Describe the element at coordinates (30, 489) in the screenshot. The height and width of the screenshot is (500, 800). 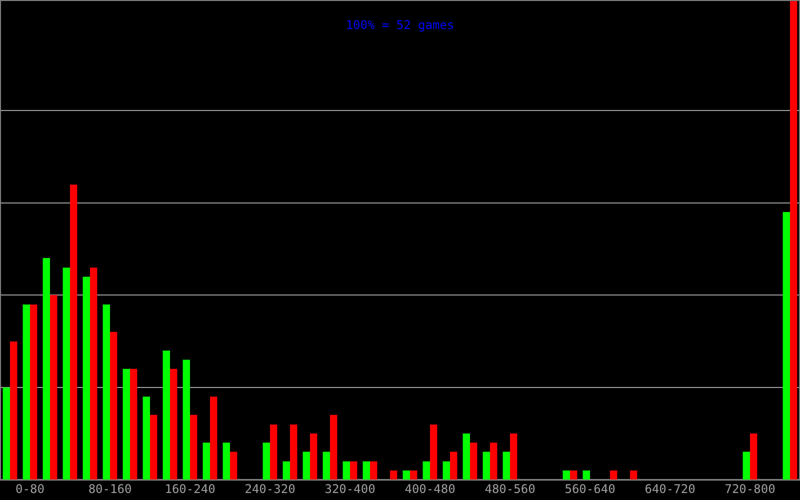
I see `x-tick-label: 0-80` at that location.